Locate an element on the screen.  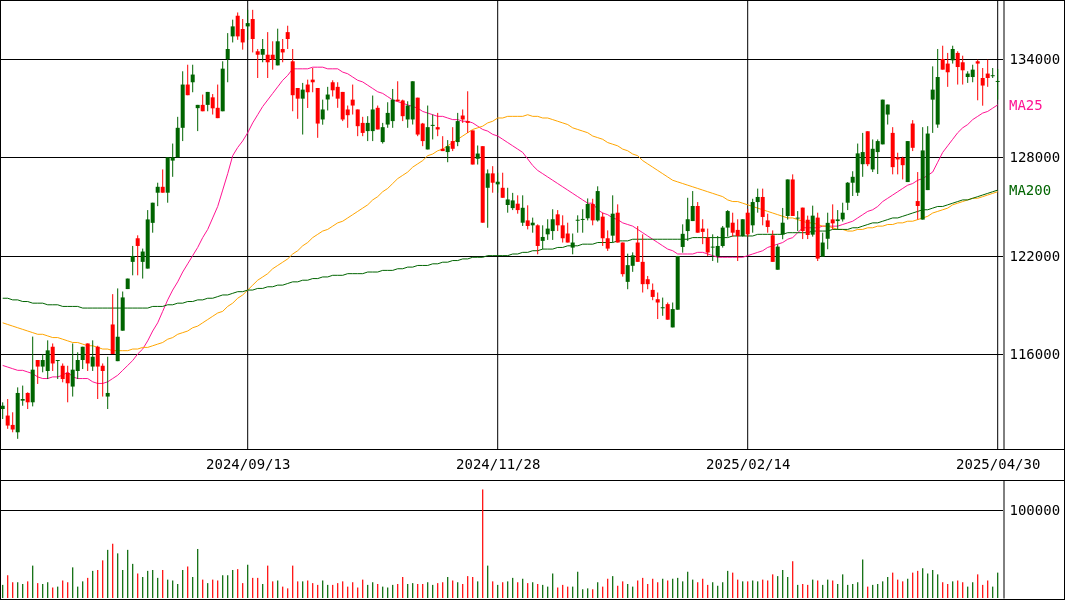
x-tick-label: 2025/02/14 is located at coordinates (748, 463).